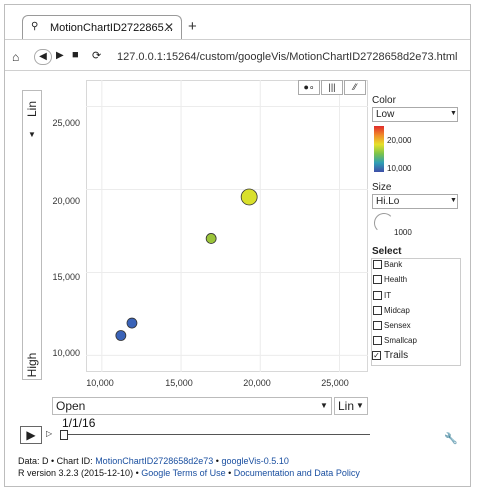 Image resolution: width=477 pixels, height=491 pixels. I want to click on x-tick-label: 20,000, so click(257, 383).